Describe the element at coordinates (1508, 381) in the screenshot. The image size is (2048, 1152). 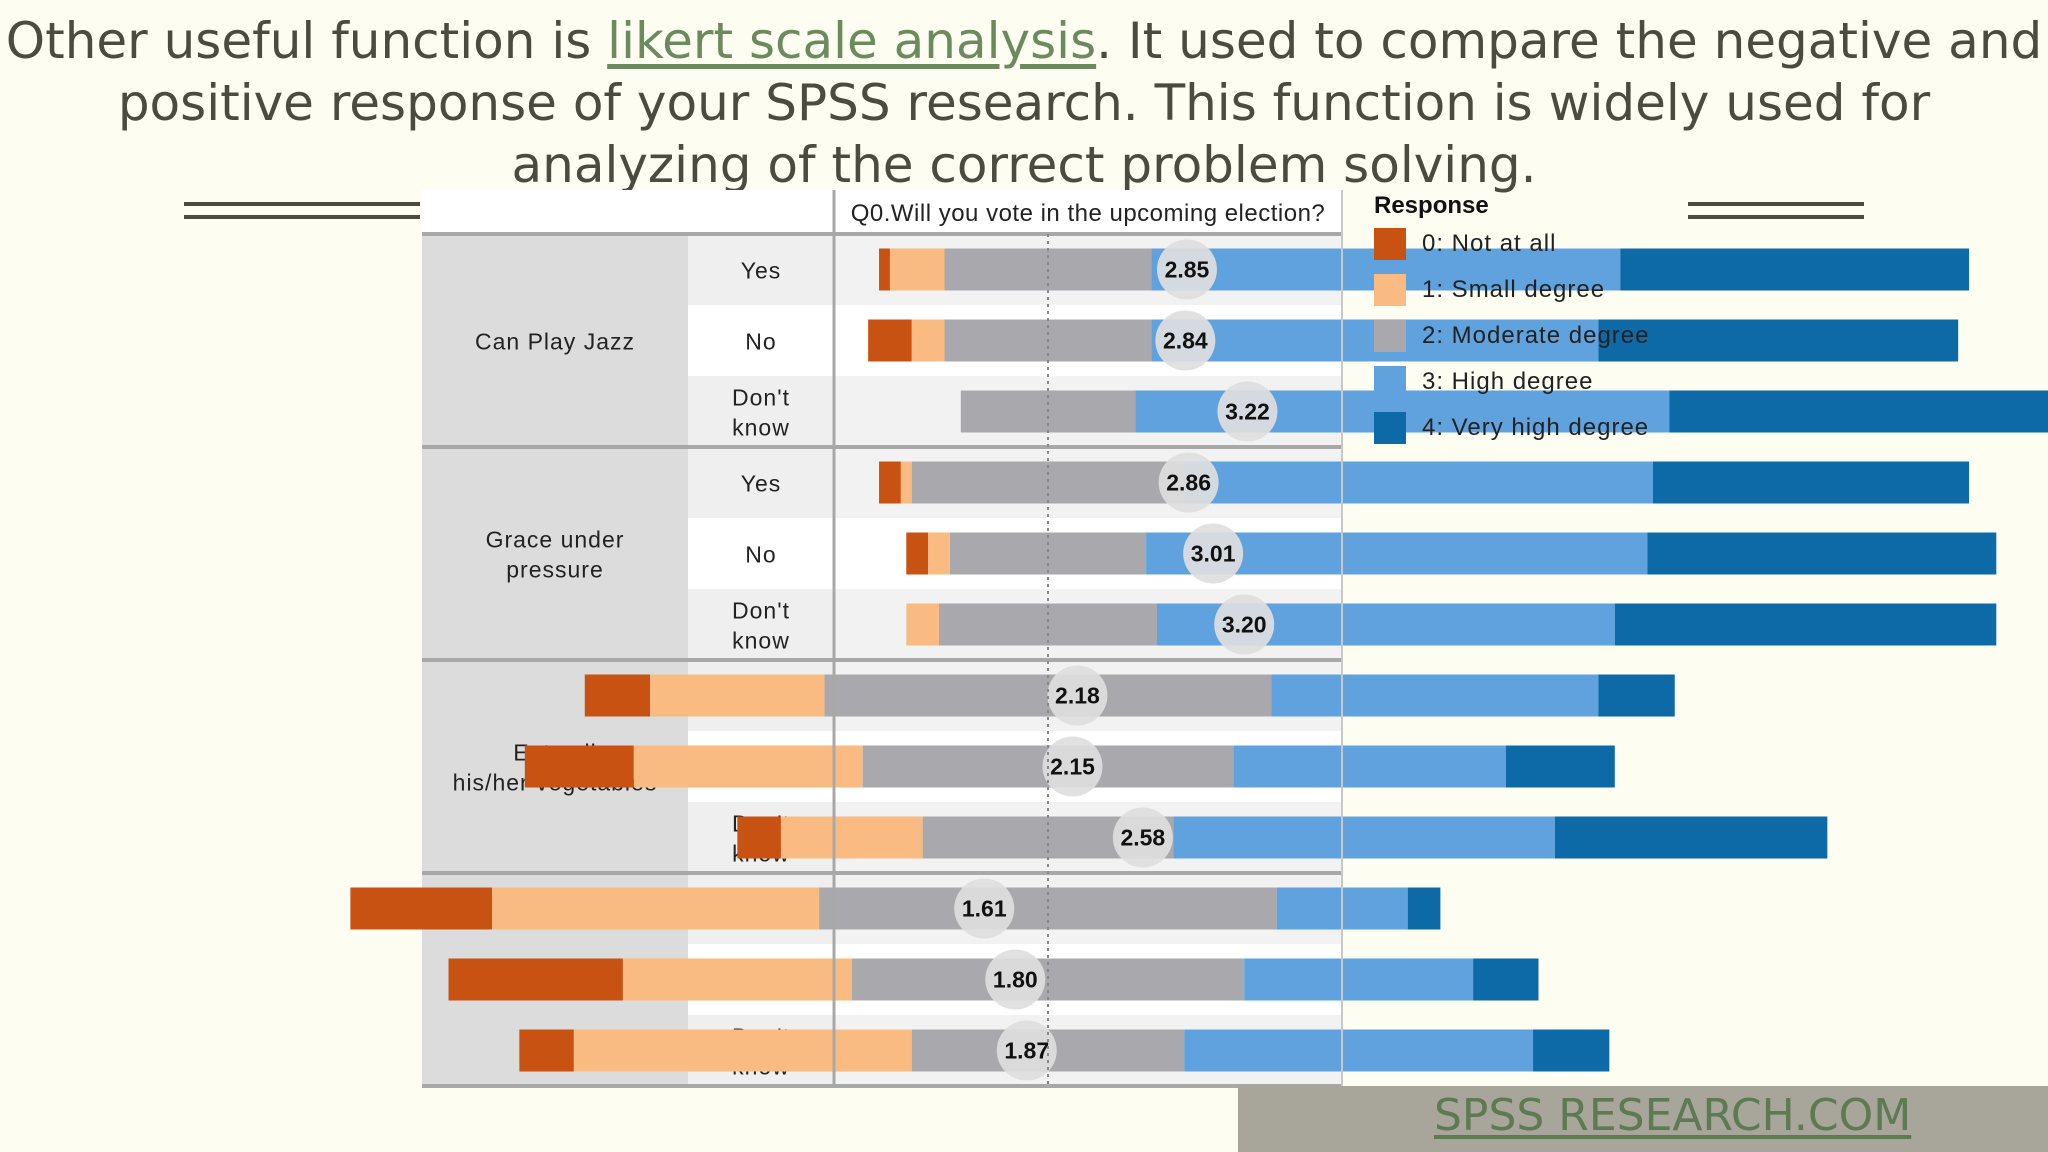
I see `legend-label: 3: High degree` at that location.